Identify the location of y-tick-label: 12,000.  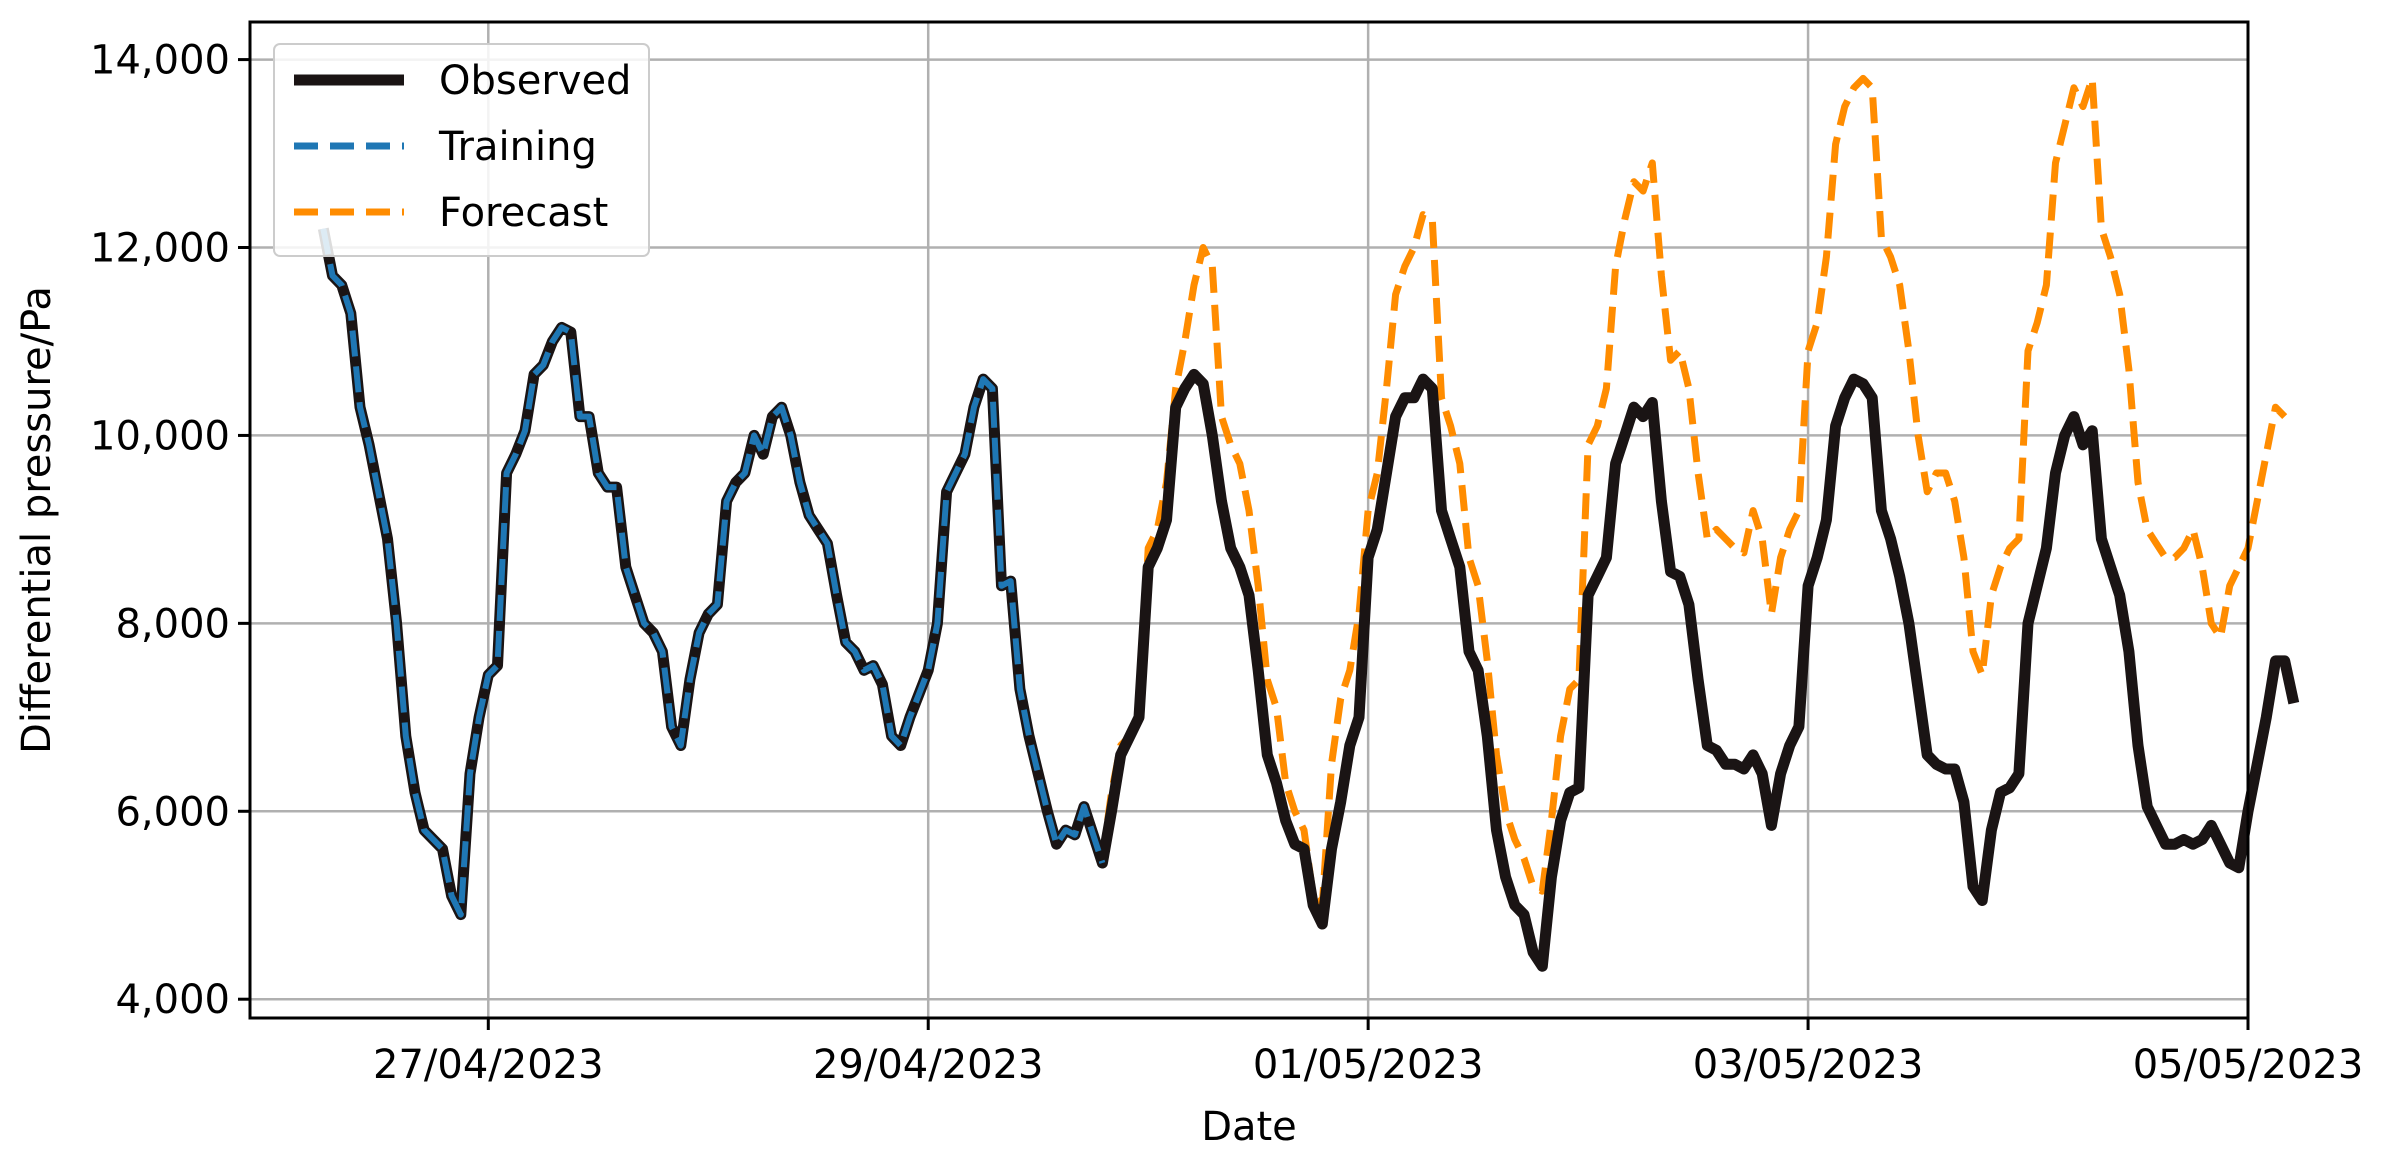
(160, 249).